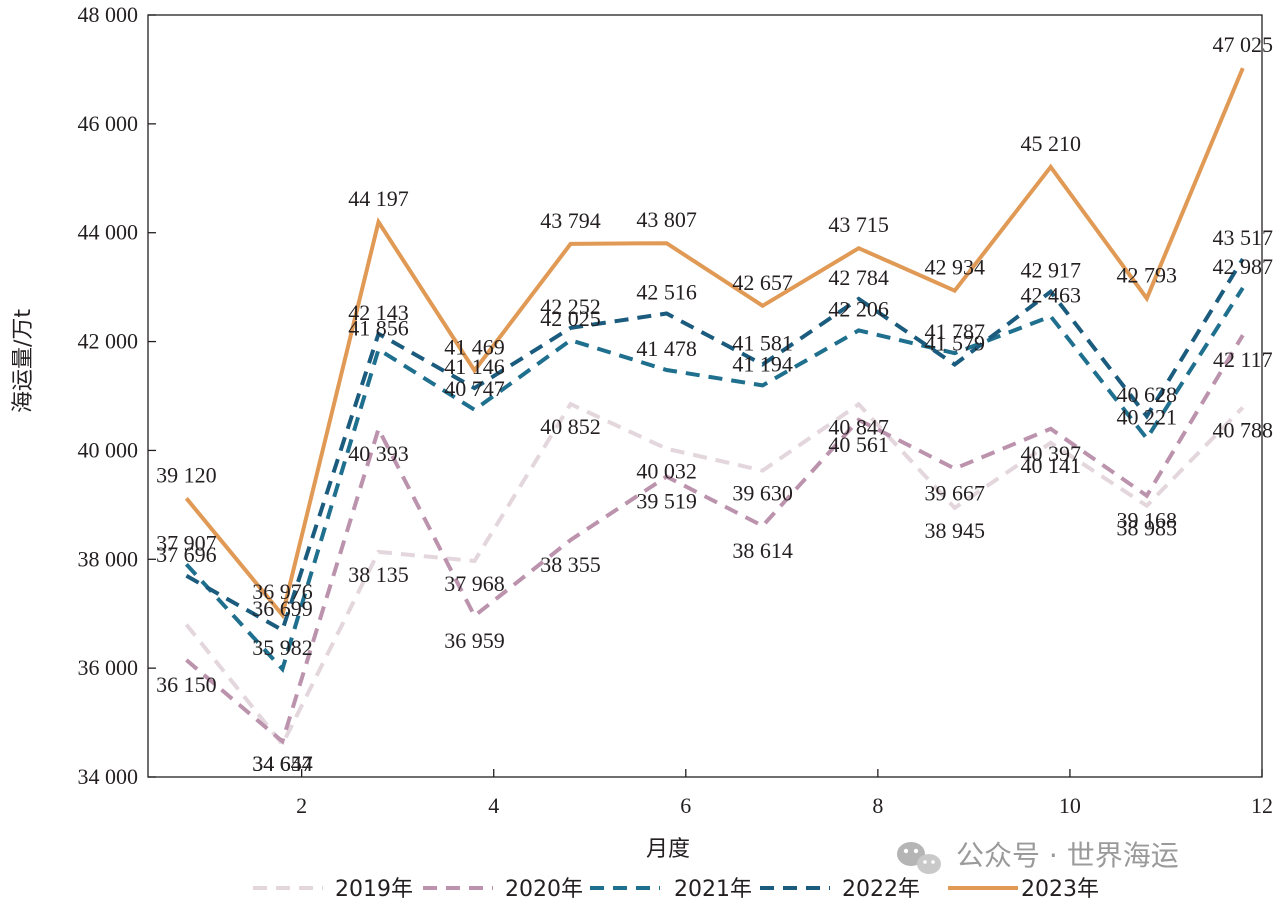 Image resolution: width=1280 pixels, height=908 pixels. I want to click on data-label: 41 581, so click(762, 342).